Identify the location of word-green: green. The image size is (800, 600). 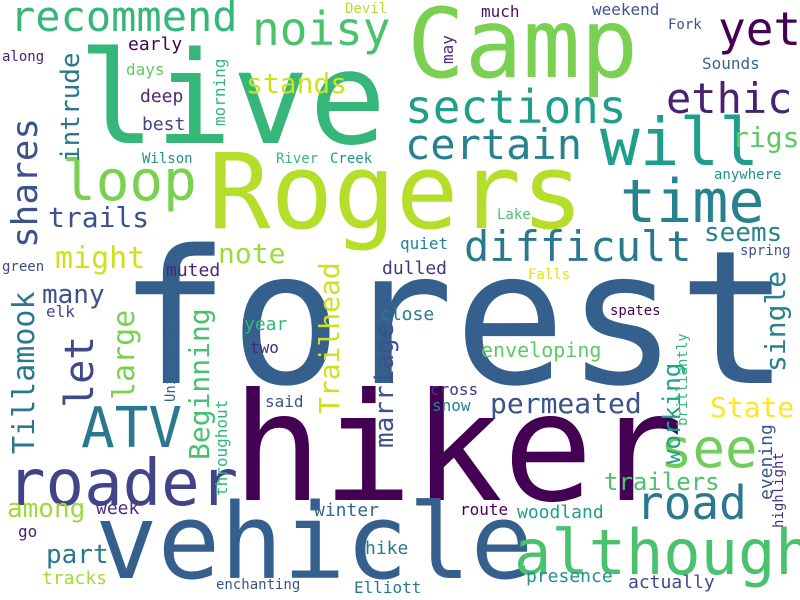
(23, 267).